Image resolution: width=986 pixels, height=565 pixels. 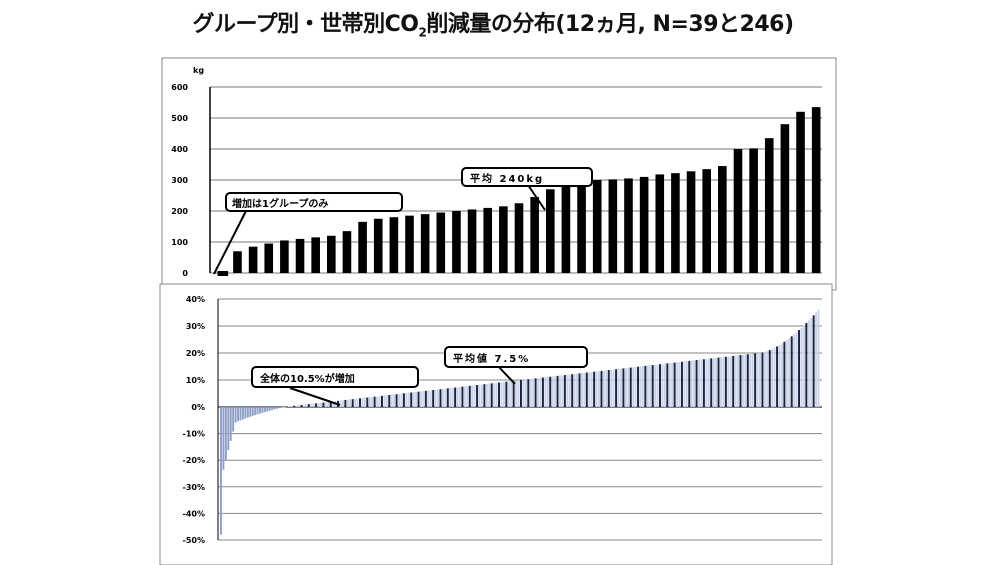 I want to click on bottom-y-tick-label: -10%, so click(x=194, y=434).